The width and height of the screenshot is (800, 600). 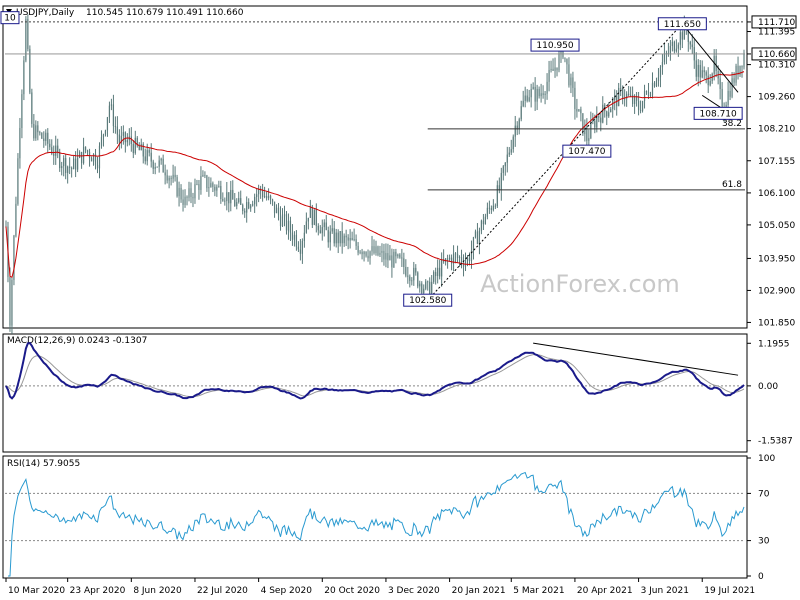 What do you see at coordinates (775, 442) in the screenshot?
I see `macd-tick-label: -1.5387` at bounding box center [775, 442].